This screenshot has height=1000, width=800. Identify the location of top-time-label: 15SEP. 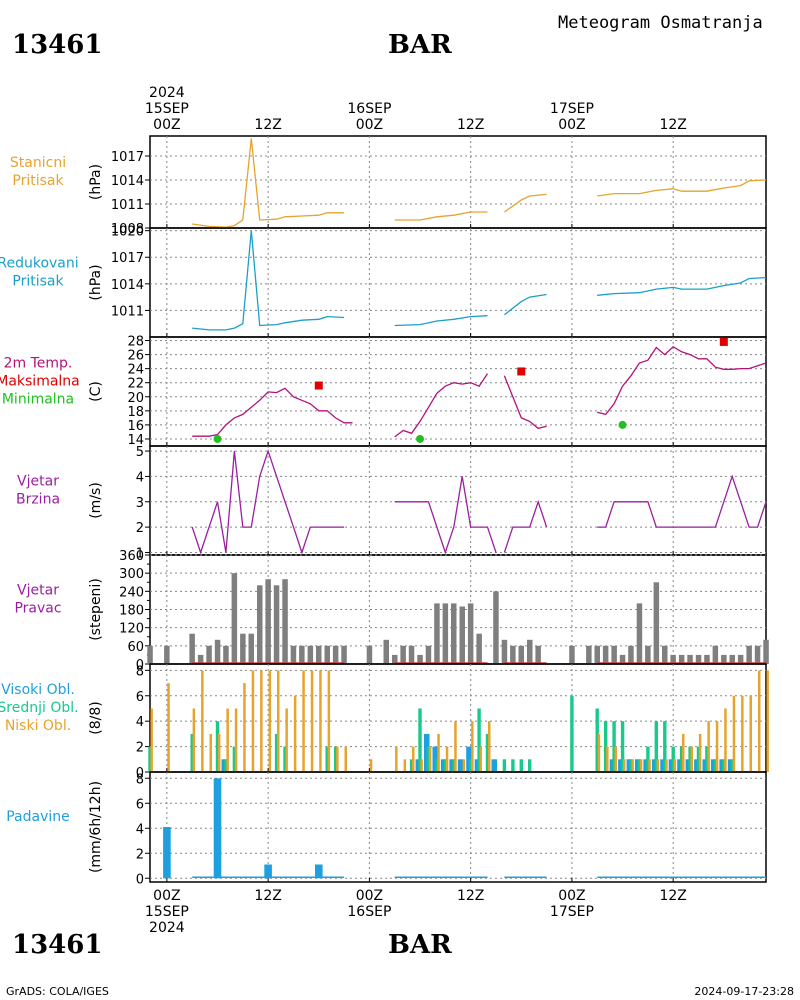
(167, 109).